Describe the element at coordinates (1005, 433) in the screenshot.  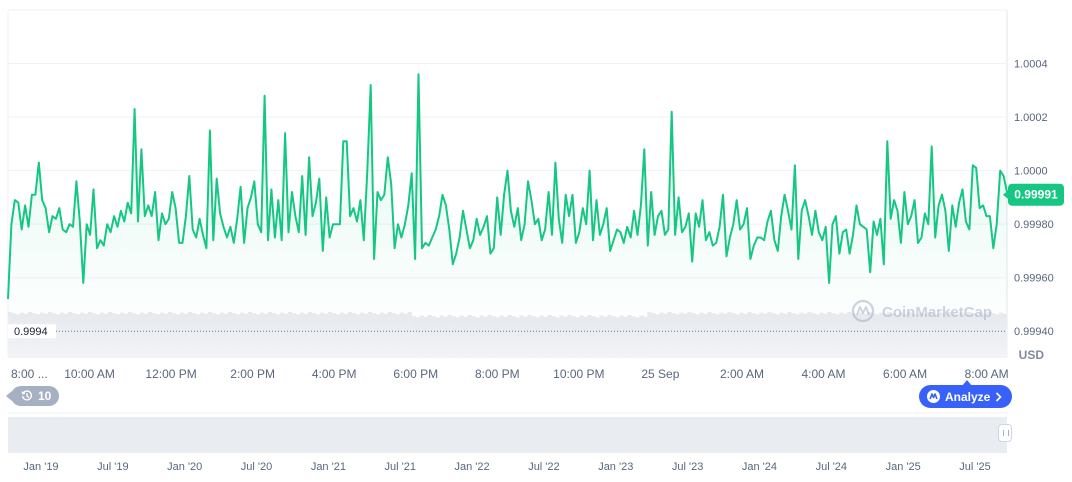
I see `navigator-scroll-handle` at that location.